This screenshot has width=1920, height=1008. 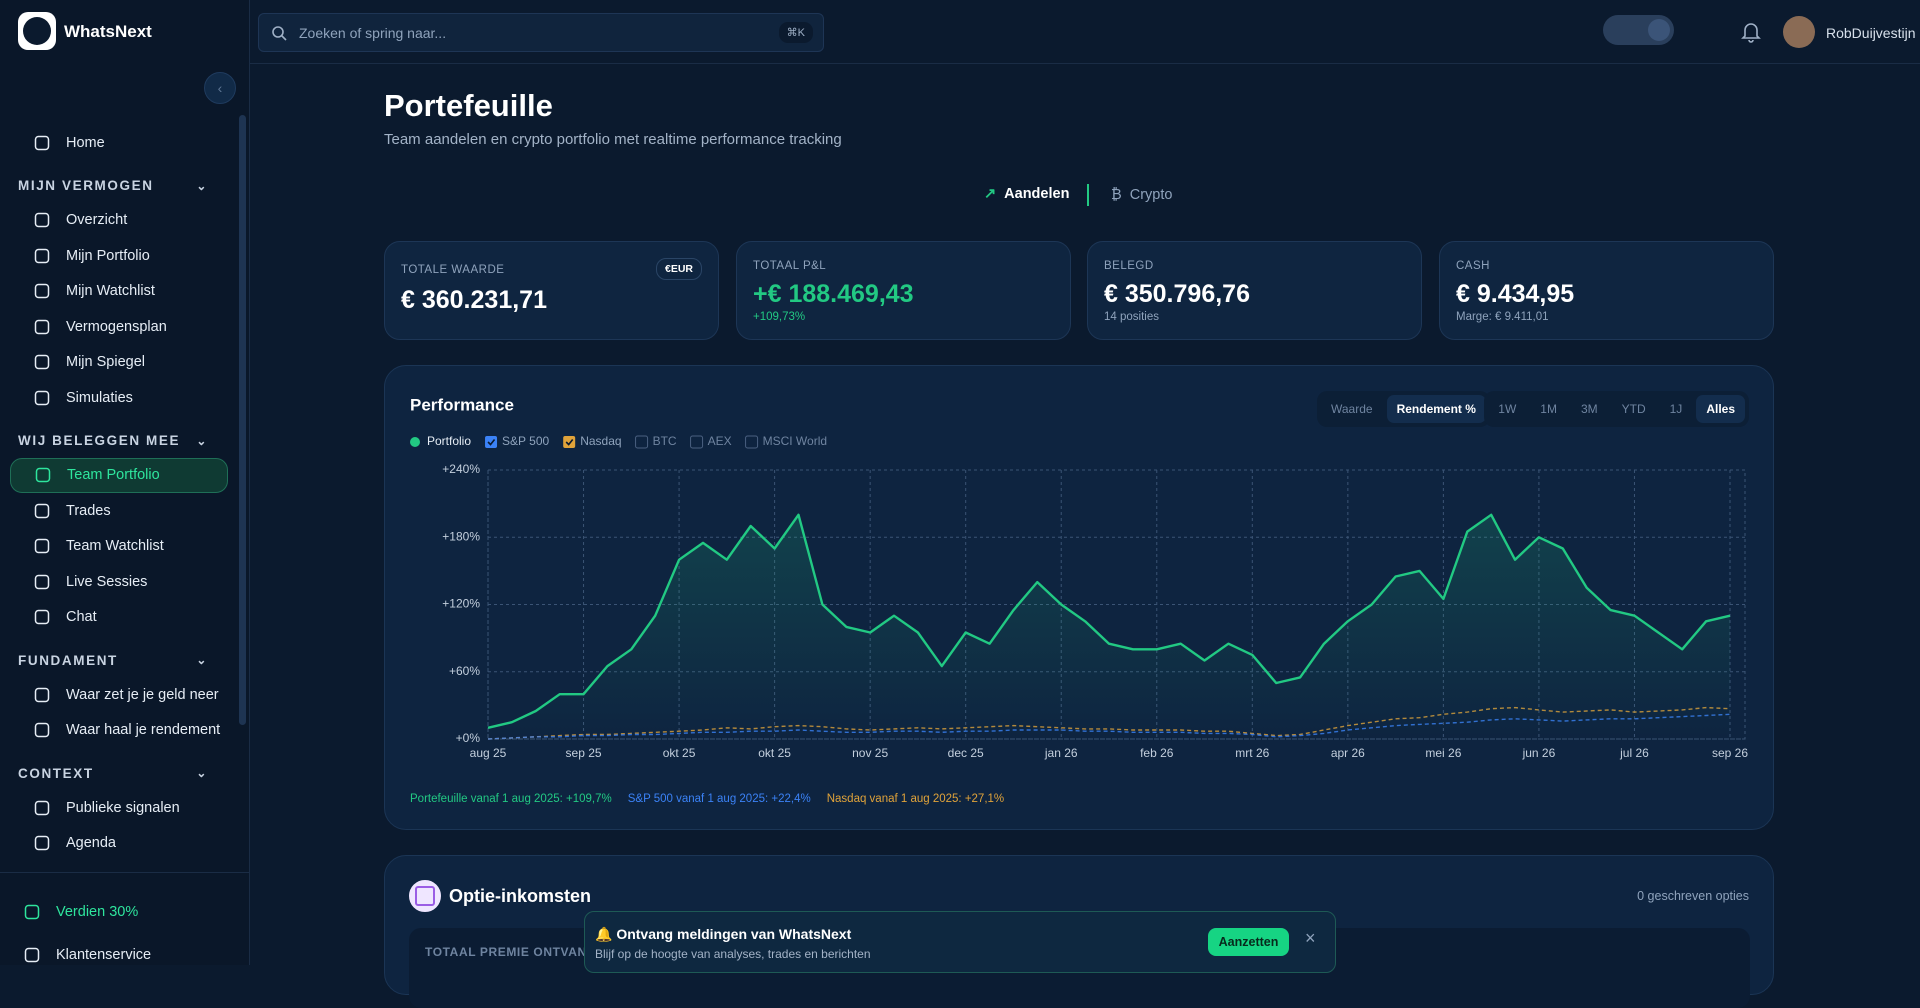 I want to click on nav-item: Mijn Watchlist, so click(x=119, y=292).